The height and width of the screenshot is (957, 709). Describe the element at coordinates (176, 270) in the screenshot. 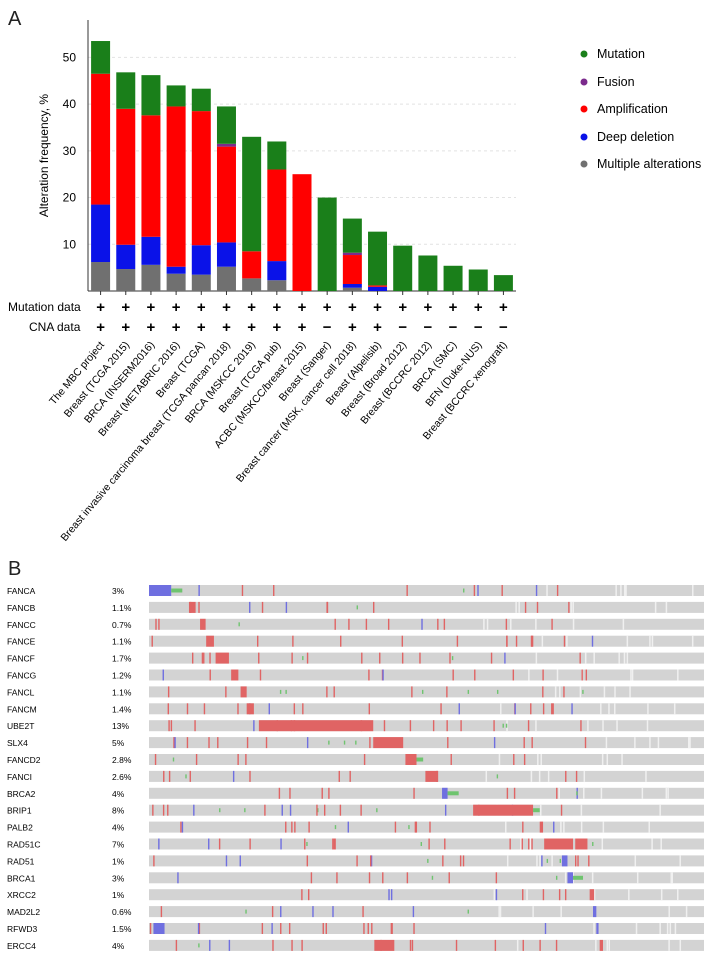

I see `bar-segment-deep_deletion` at that location.